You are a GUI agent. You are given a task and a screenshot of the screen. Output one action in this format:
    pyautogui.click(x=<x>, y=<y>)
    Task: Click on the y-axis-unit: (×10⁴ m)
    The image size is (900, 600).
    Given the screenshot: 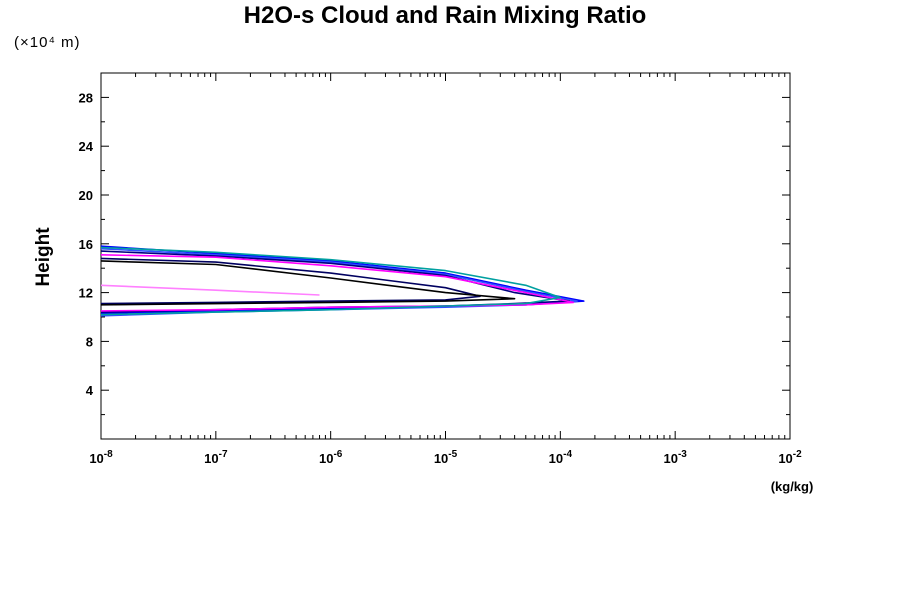 What is the action you would take?
    pyautogui.click(x=47, y=42)
    